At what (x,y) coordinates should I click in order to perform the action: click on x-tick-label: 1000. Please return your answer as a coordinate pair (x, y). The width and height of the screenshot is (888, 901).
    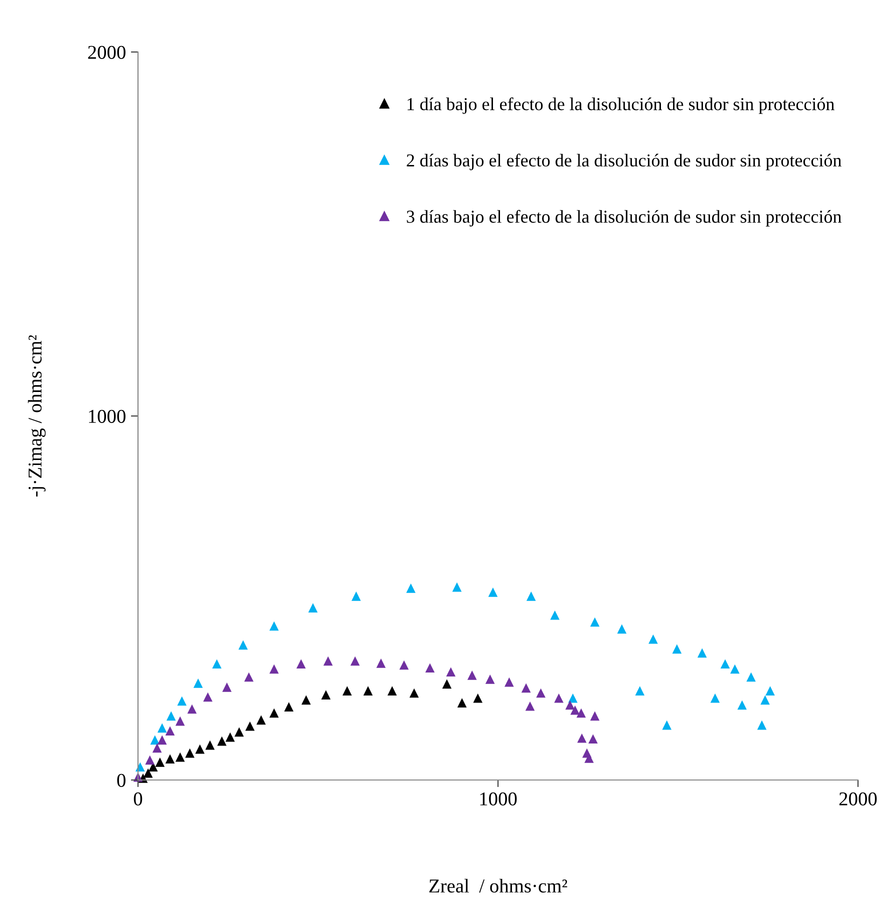
    Looking at the image, I should click on (498, 799).